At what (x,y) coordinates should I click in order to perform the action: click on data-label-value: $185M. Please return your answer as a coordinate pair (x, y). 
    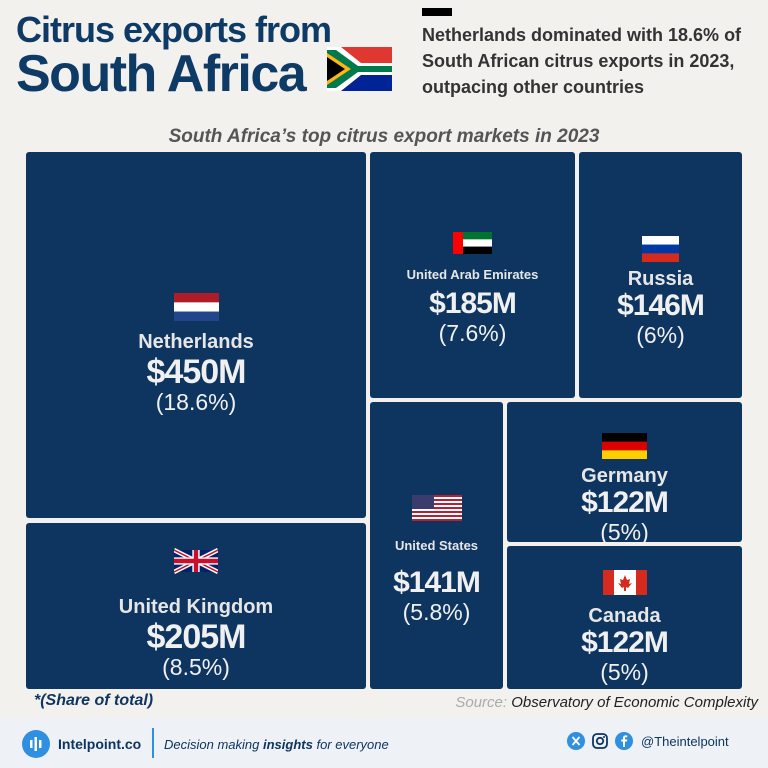
    Looking at the image, I should click on (473, 303).